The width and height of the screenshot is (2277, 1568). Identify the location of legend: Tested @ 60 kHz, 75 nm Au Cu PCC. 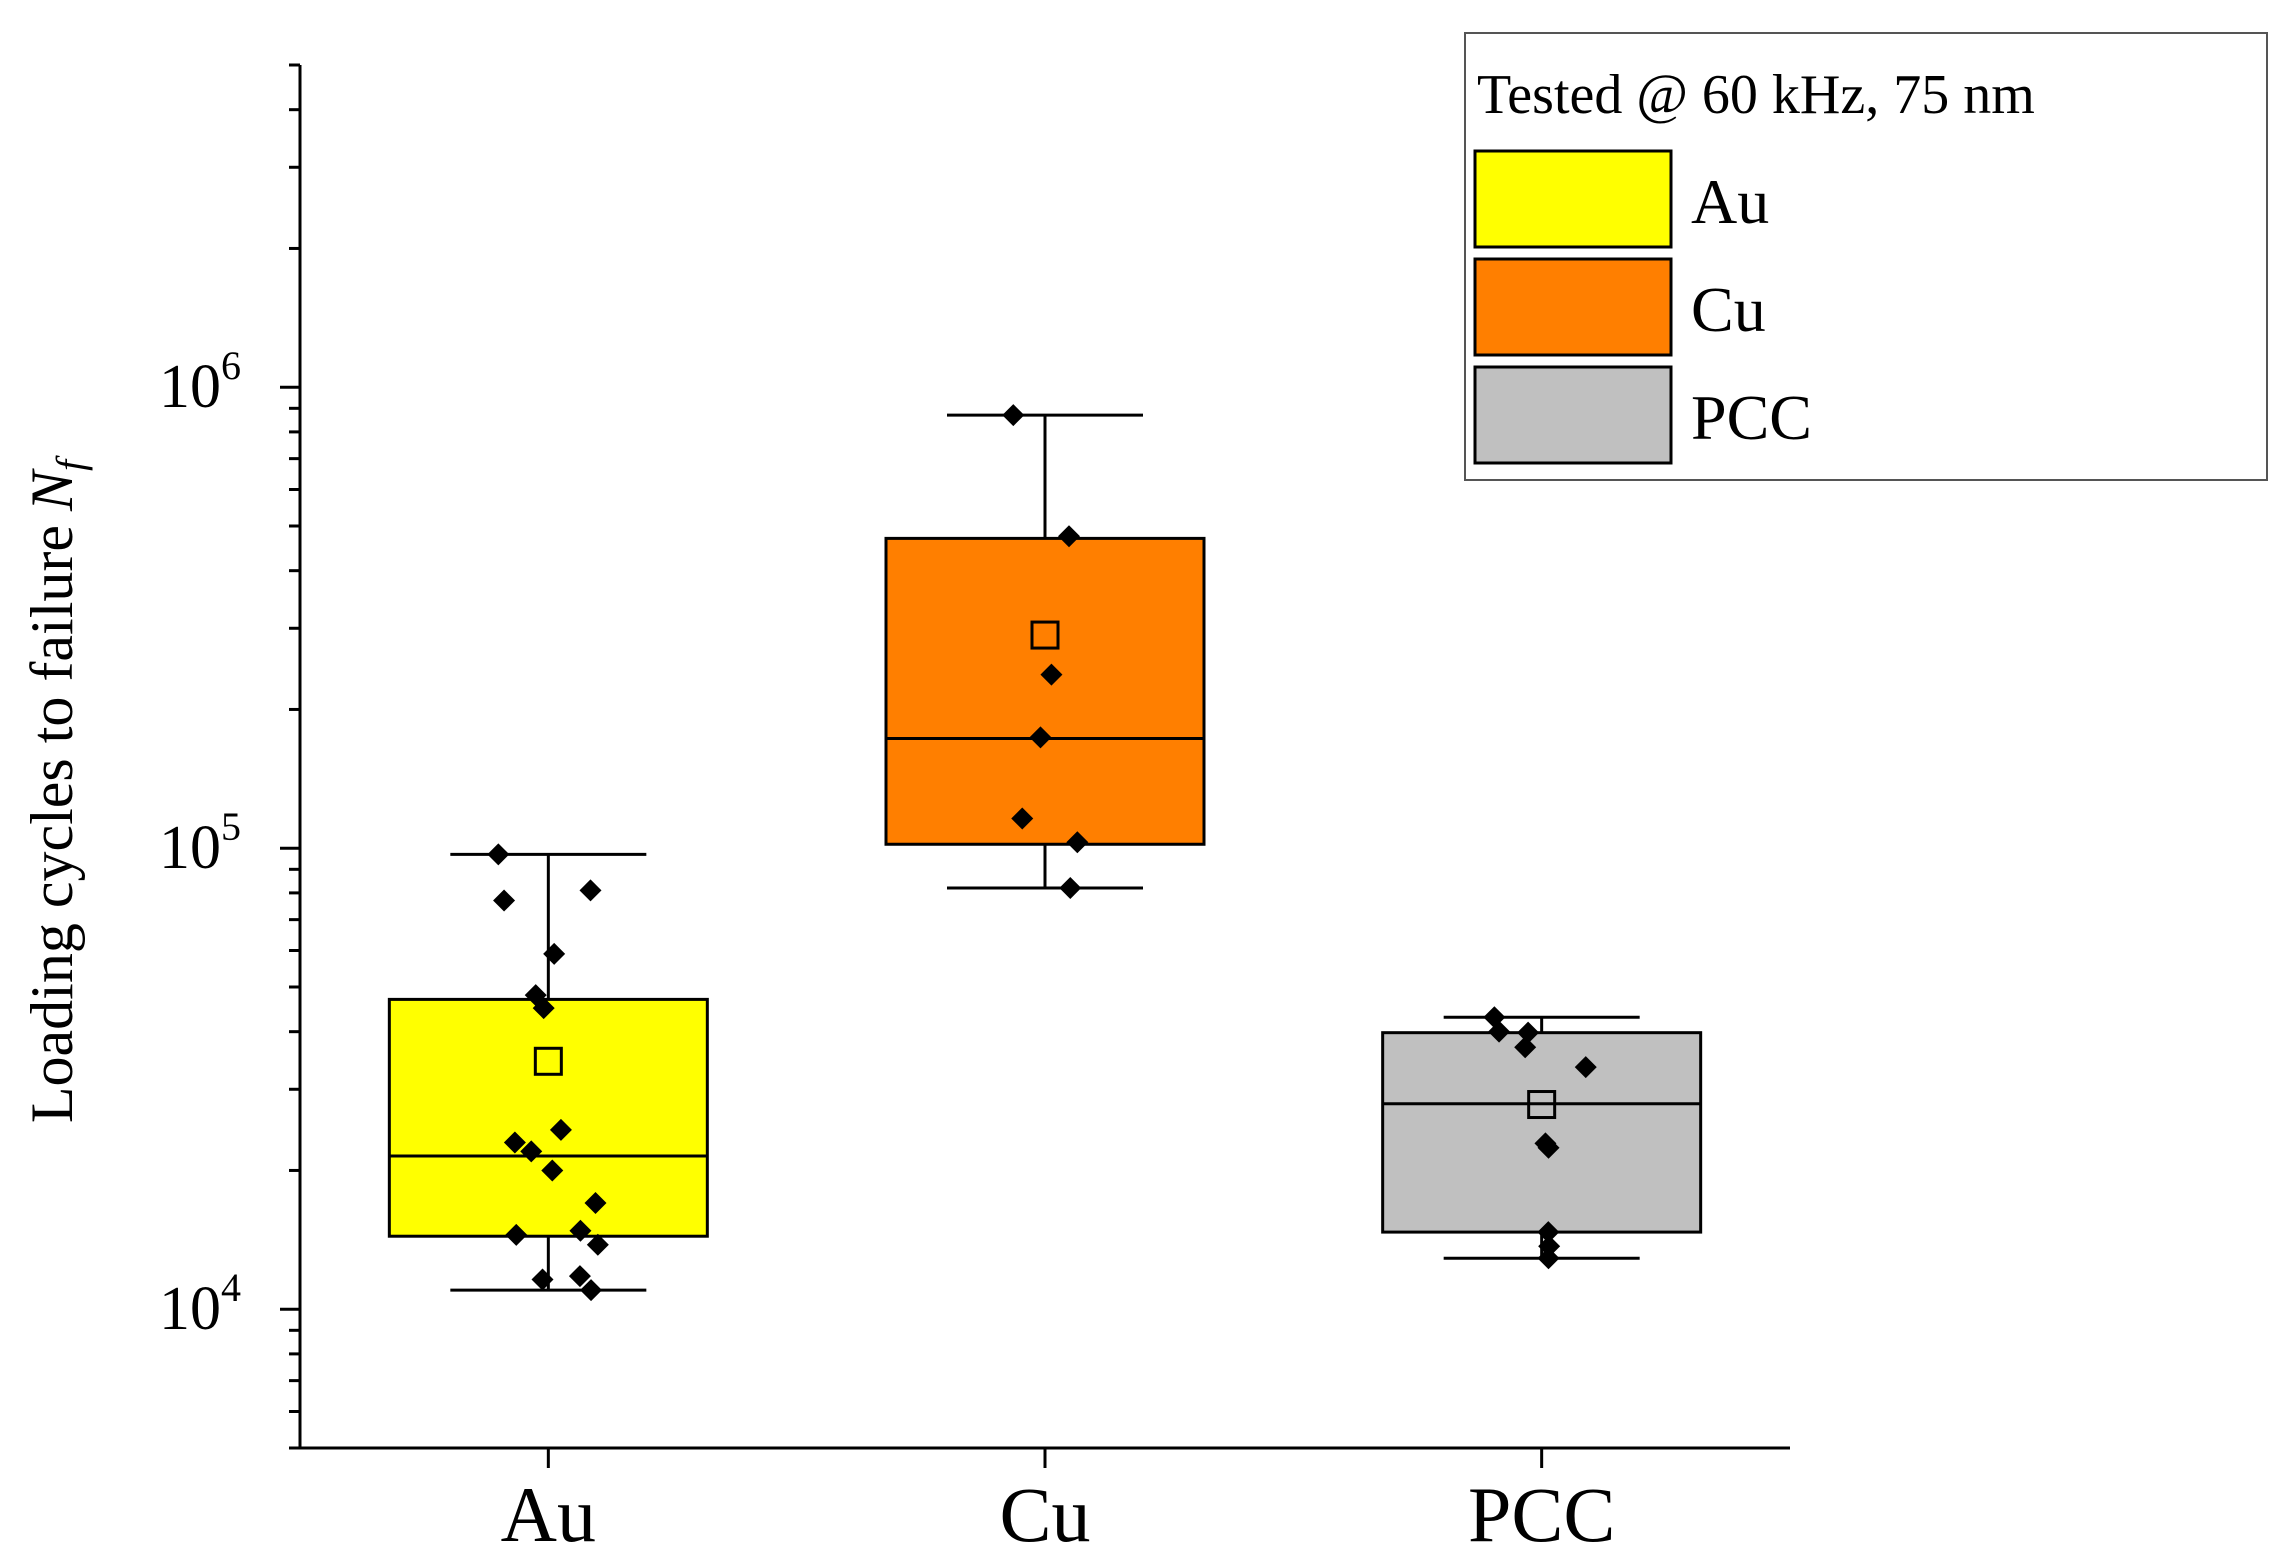
(1866, 256).